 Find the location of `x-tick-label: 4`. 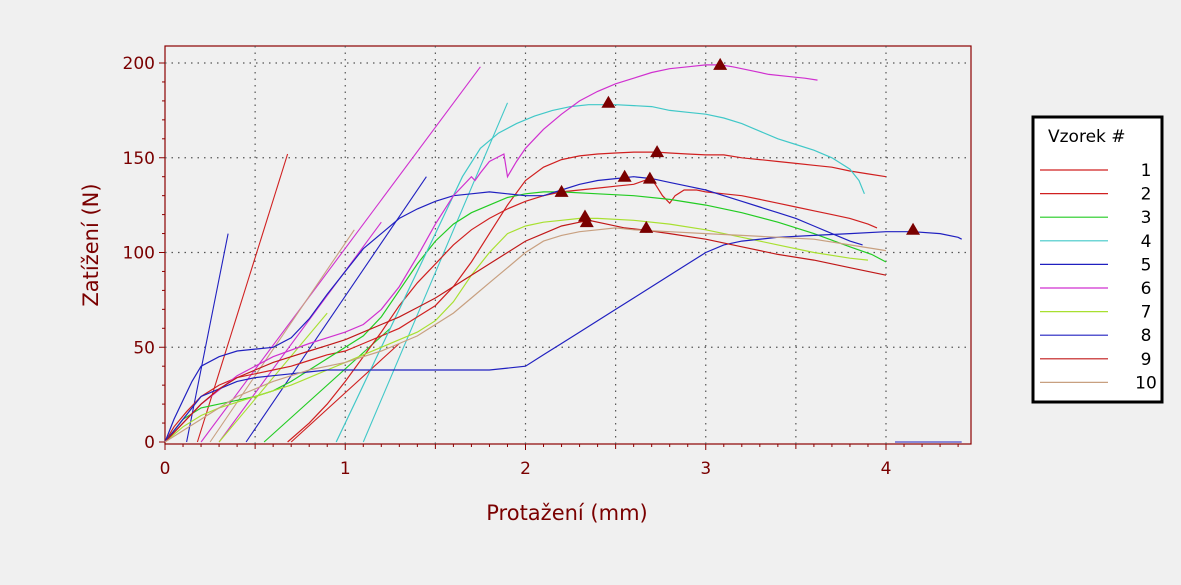

x-tick-label: 4 is located at coordinates (886, 469).